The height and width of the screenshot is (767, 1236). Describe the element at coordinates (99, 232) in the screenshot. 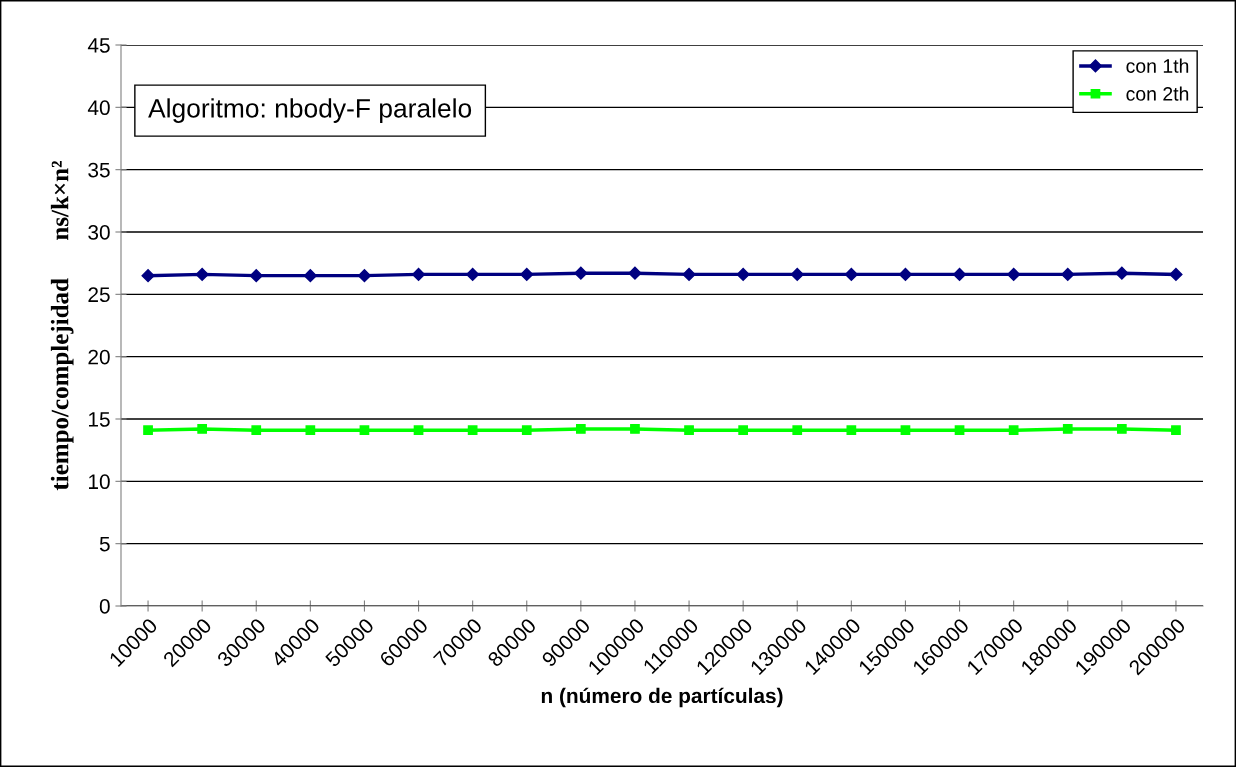

I see `y-tick-label: 30` at that location.